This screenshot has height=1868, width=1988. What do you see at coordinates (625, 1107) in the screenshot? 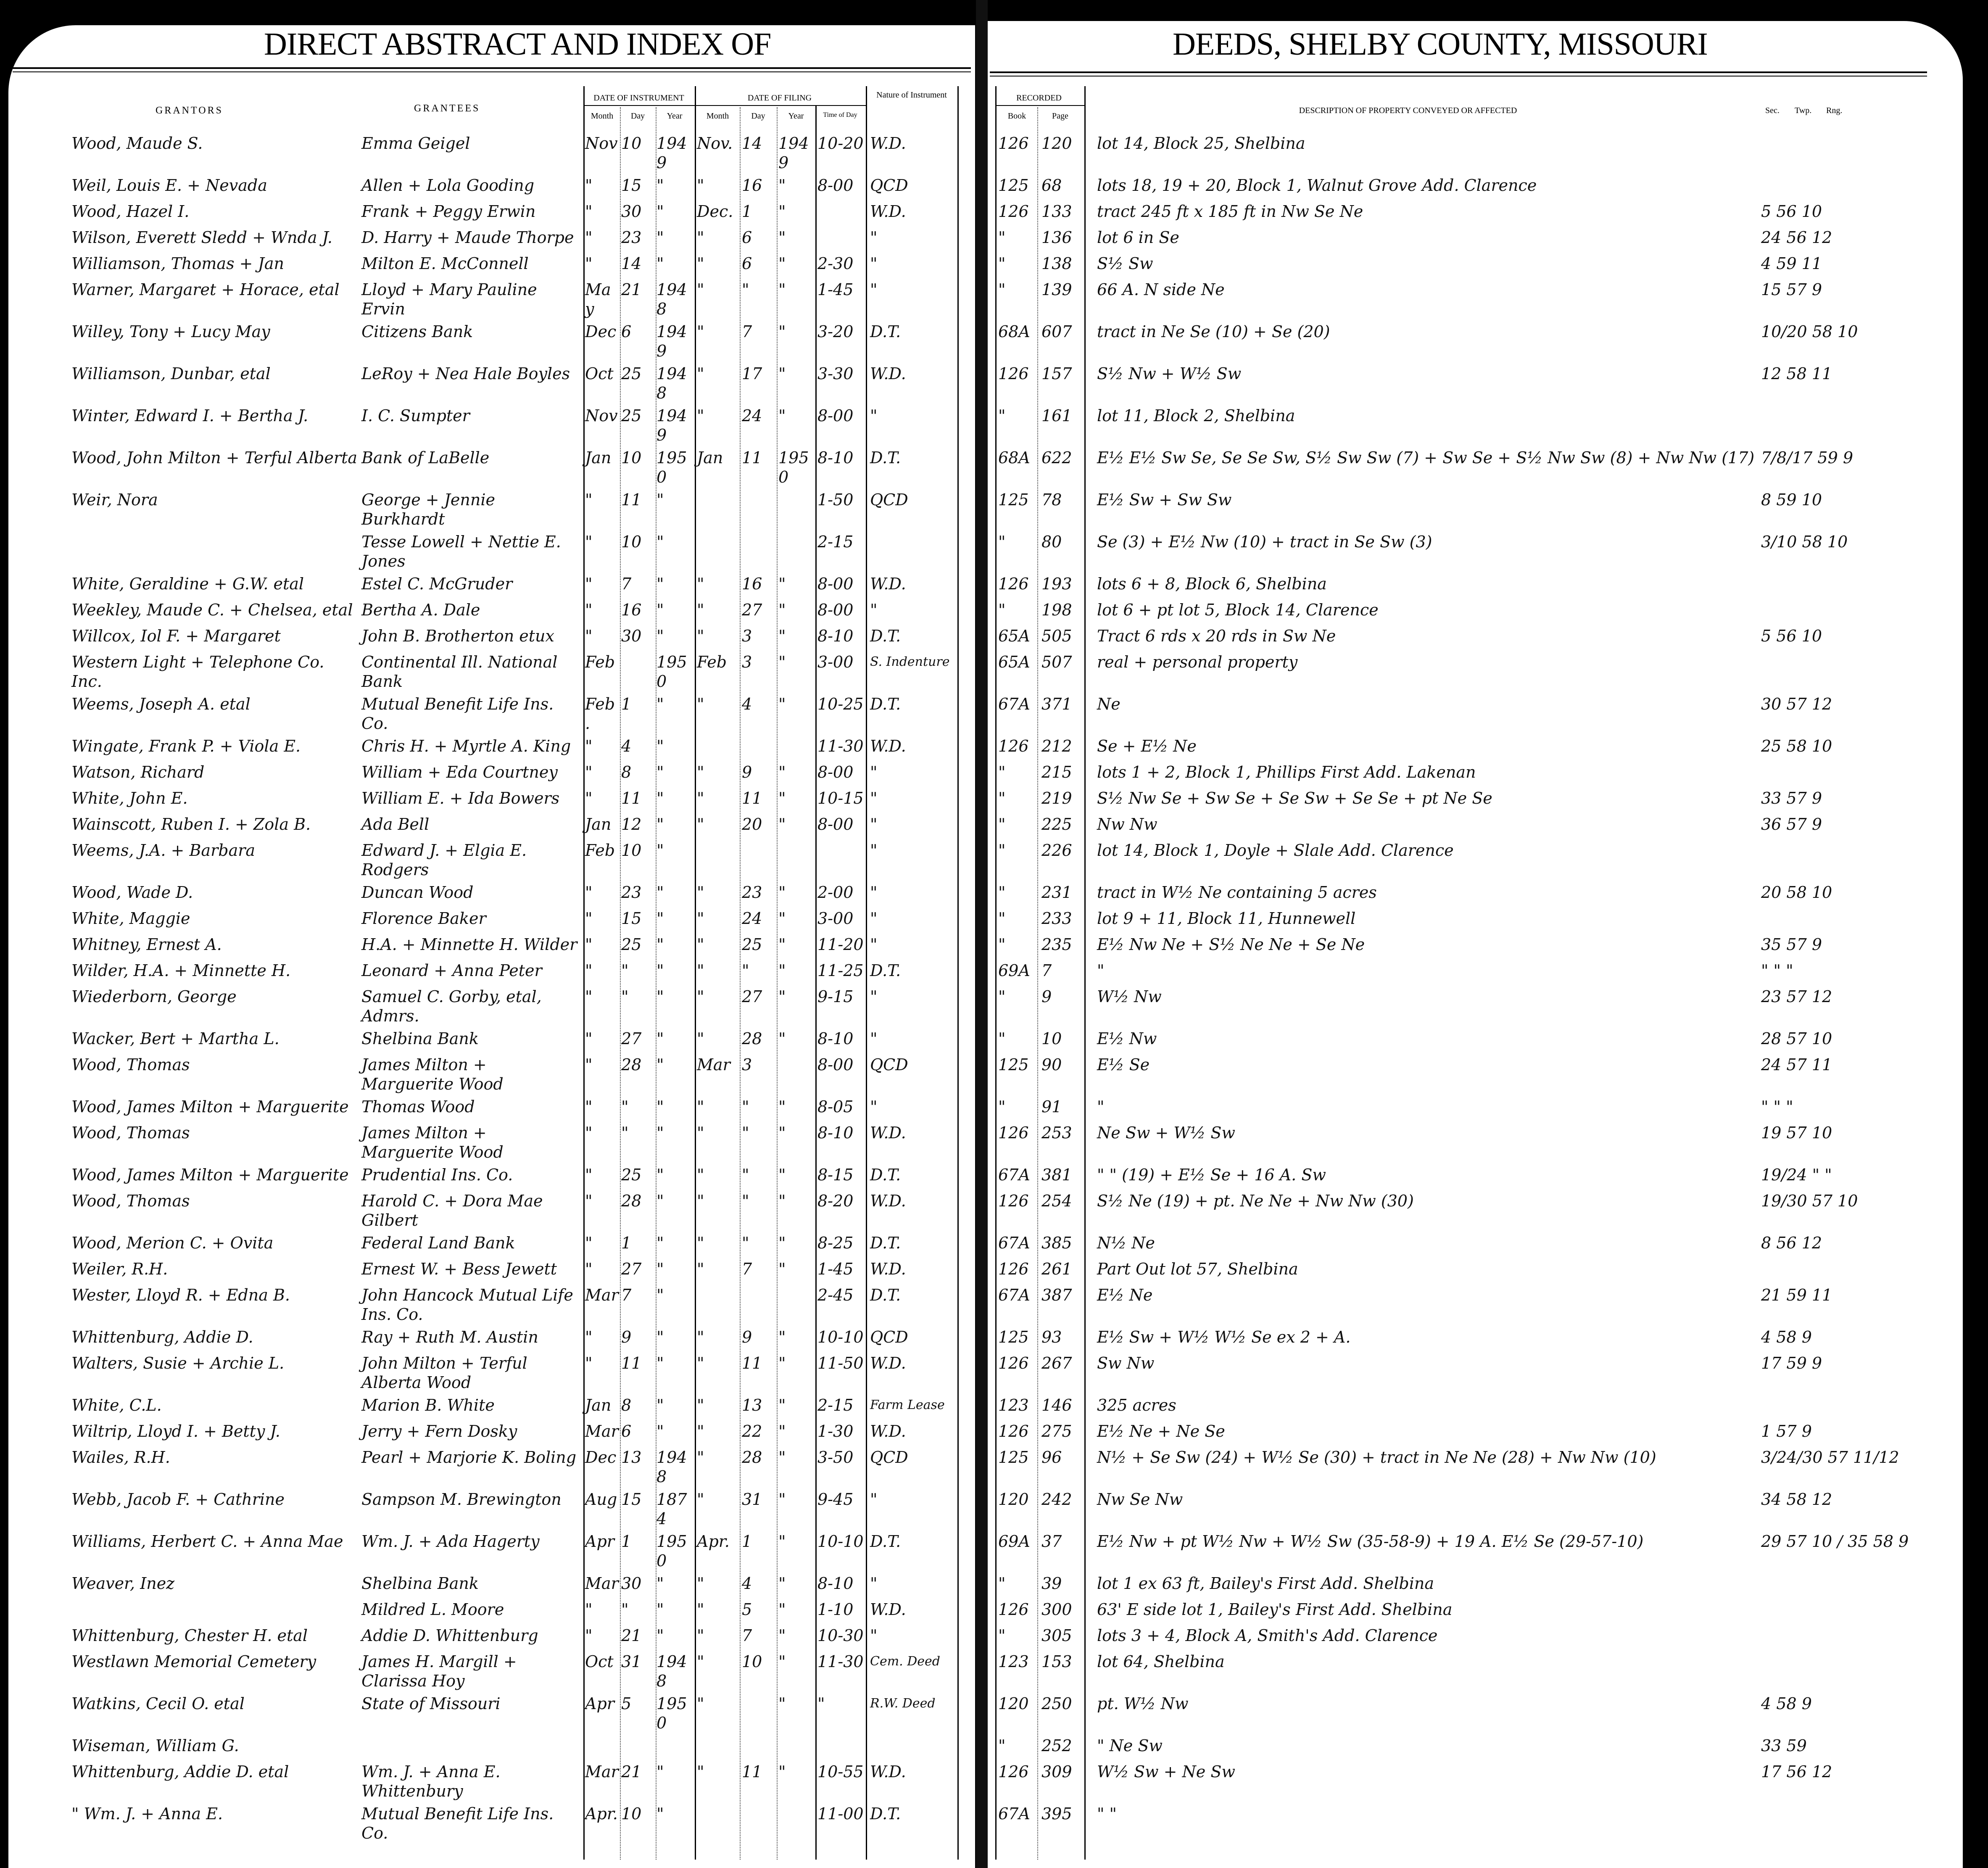
I see `instrument-day-cell: "` at bounding box center [625, 1107].